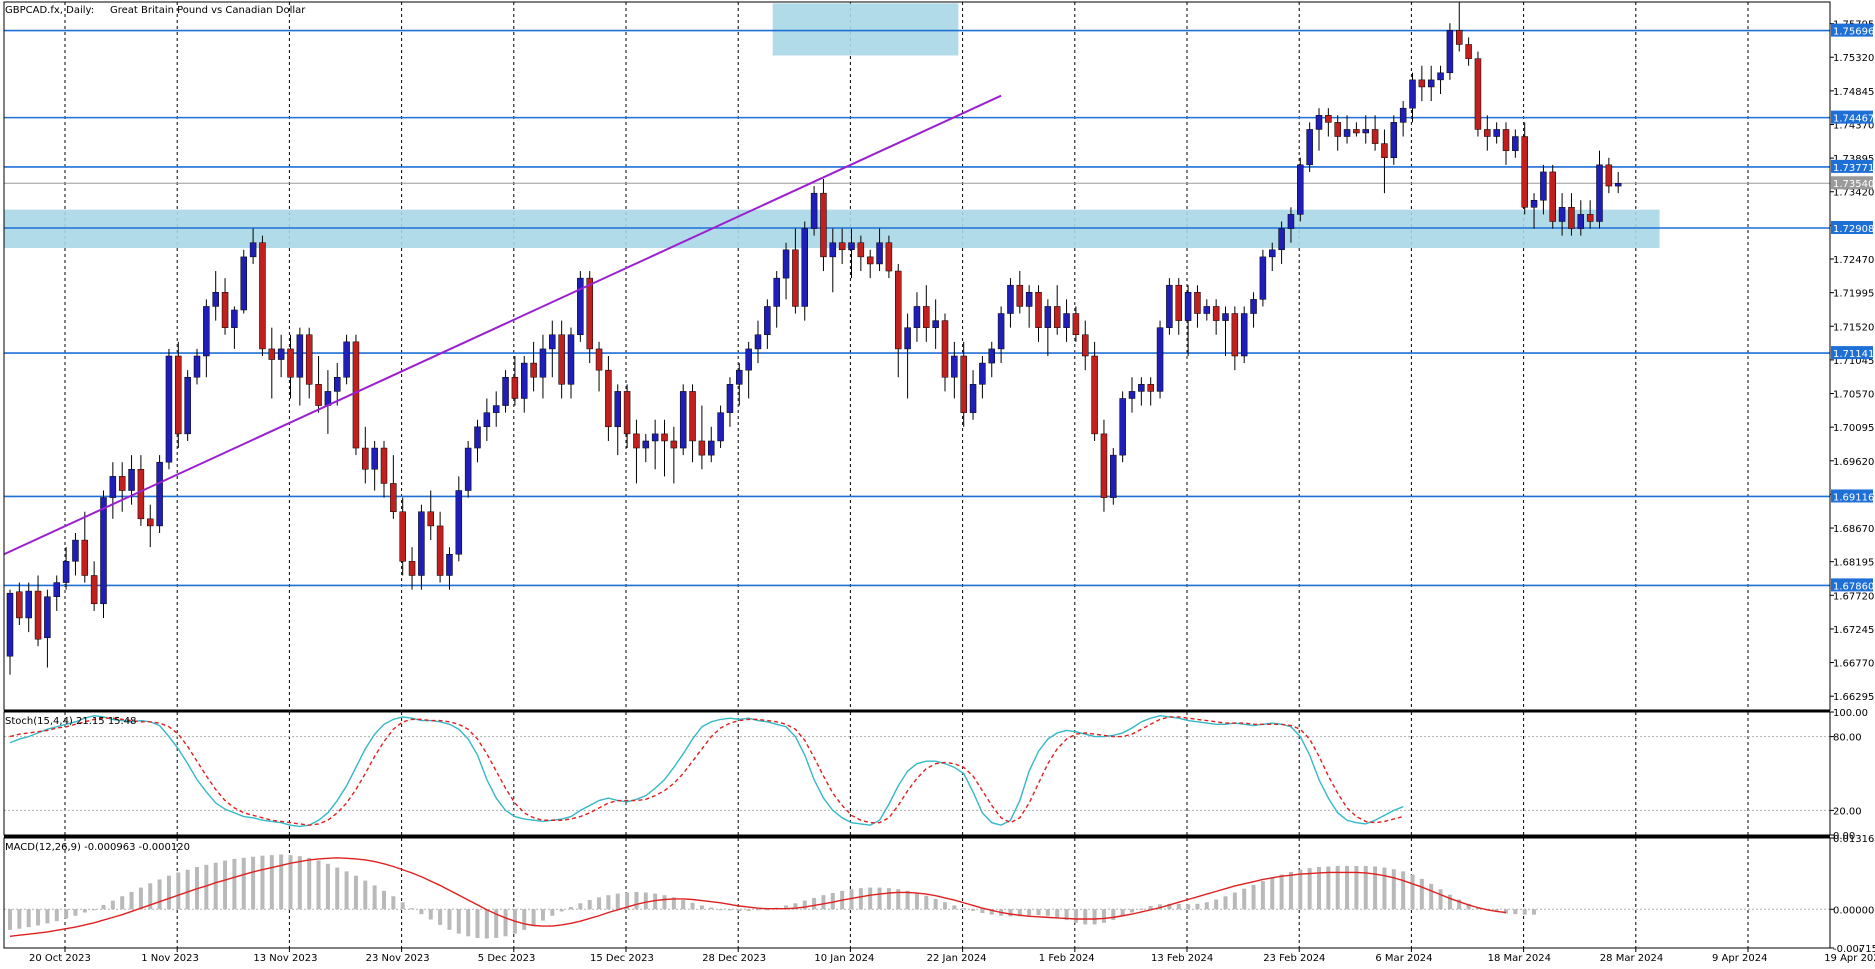 This screenshot has width=1875, height=969. I want to click on level-price-label: 1.71141, so click(1853, 354).